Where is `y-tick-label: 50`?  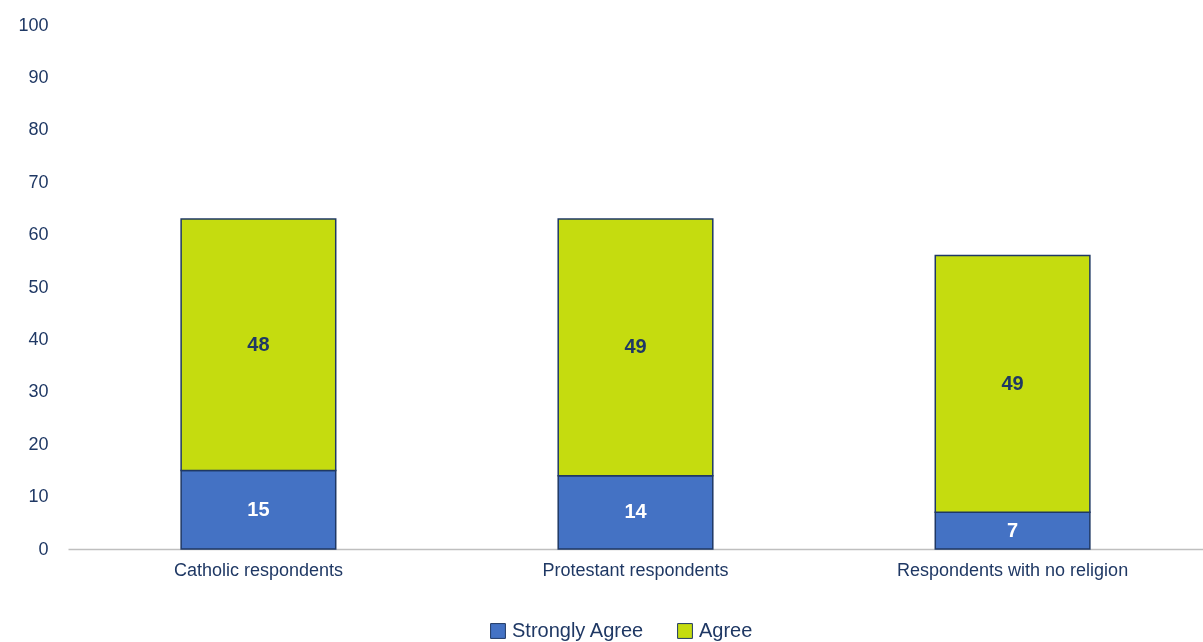 y-tick-label: 50 is located at coordinates (38, 286).